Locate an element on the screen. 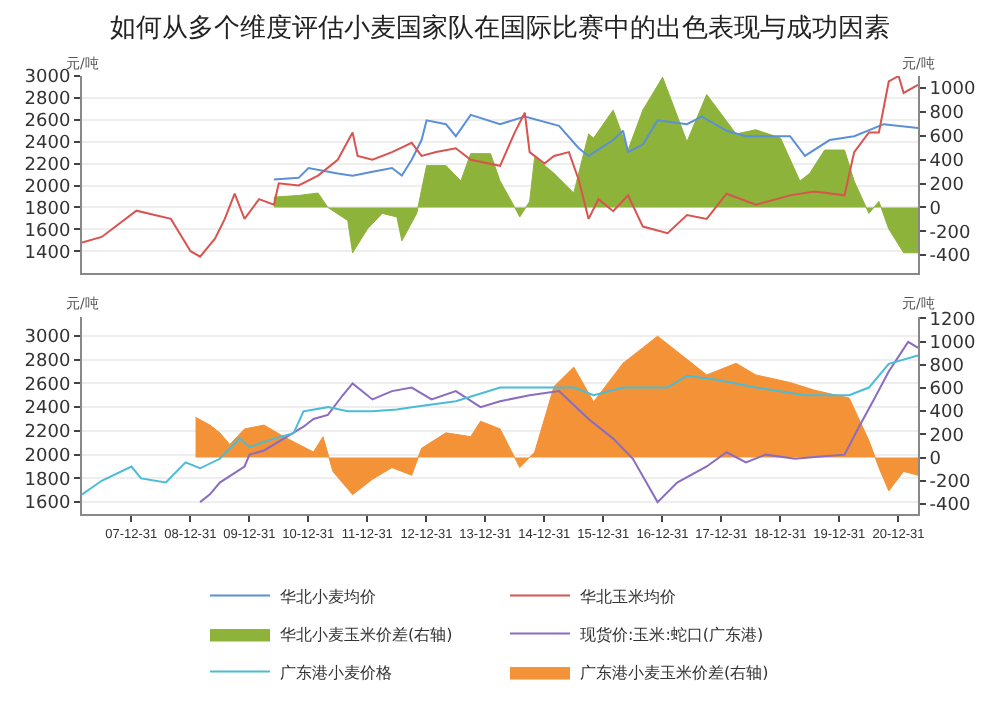  y-tick-label: 1400 is located at coordinates (47, 253).